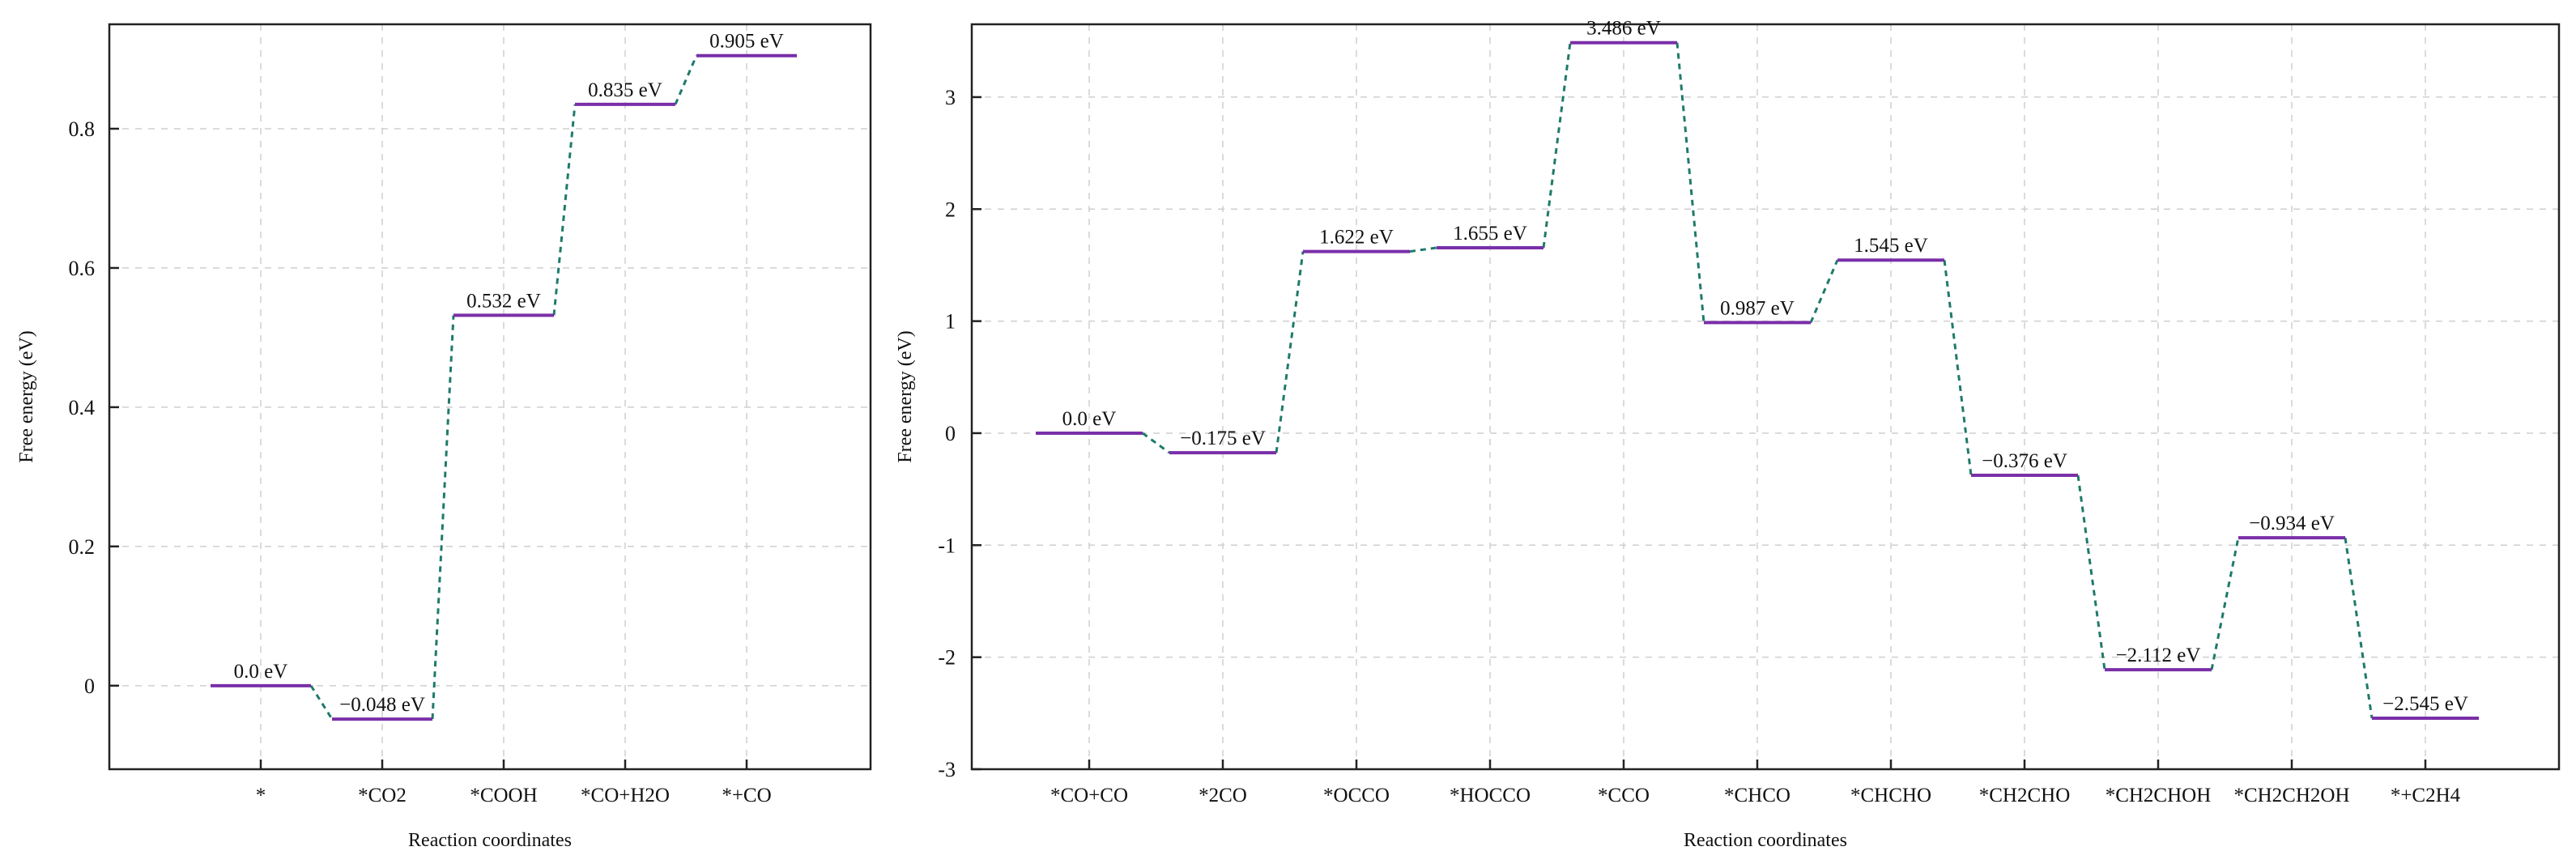 This screenshot has width=2576, height=868. What do you see at coordinates (2425, 704) in the screenshot?
I see `energy-level-label: −2.545 eV` at bounding box center [2425, 704].